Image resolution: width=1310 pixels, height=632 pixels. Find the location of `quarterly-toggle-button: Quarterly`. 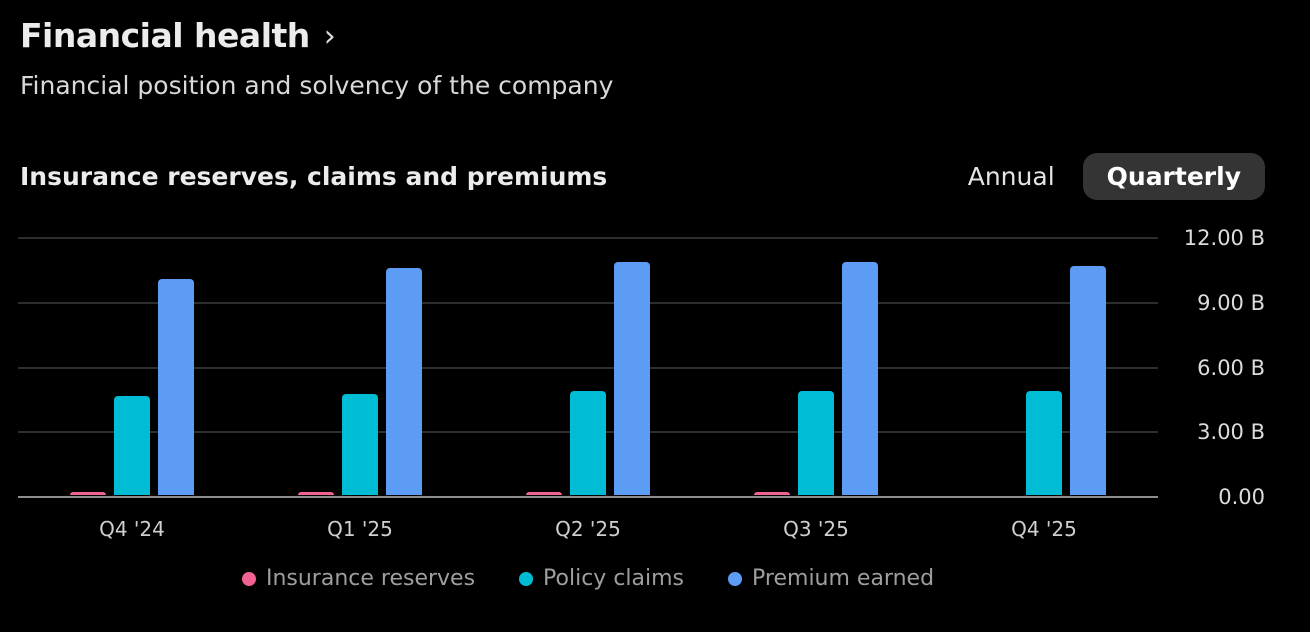

quarterly-toggle-button: Quarterly is located at coordinates (1173, 176).